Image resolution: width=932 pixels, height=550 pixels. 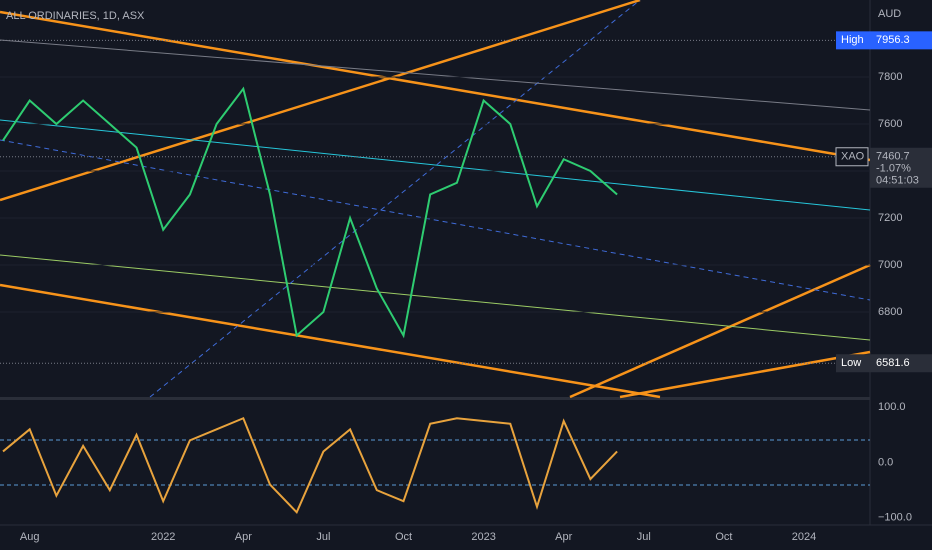 What do you see at coordinates (310, 465) in the screenshot?
I see `data-line` at bounding box center [310, 465].